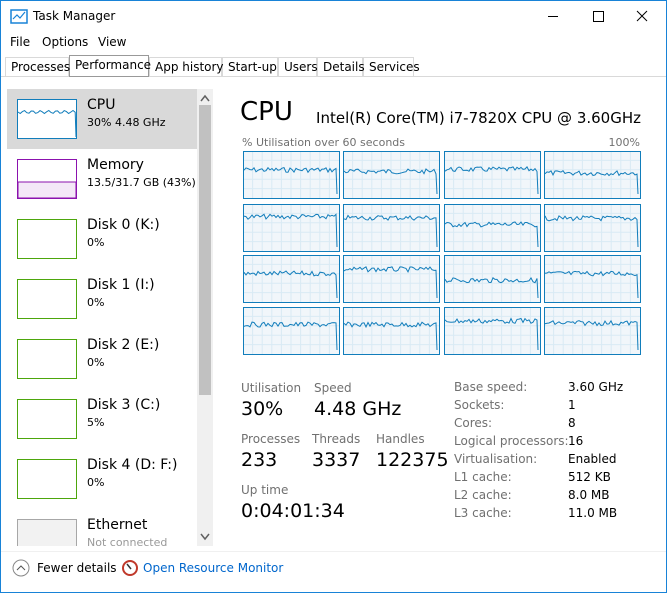  I want to click on sidebar-detail: 5%, so click(96, 422).